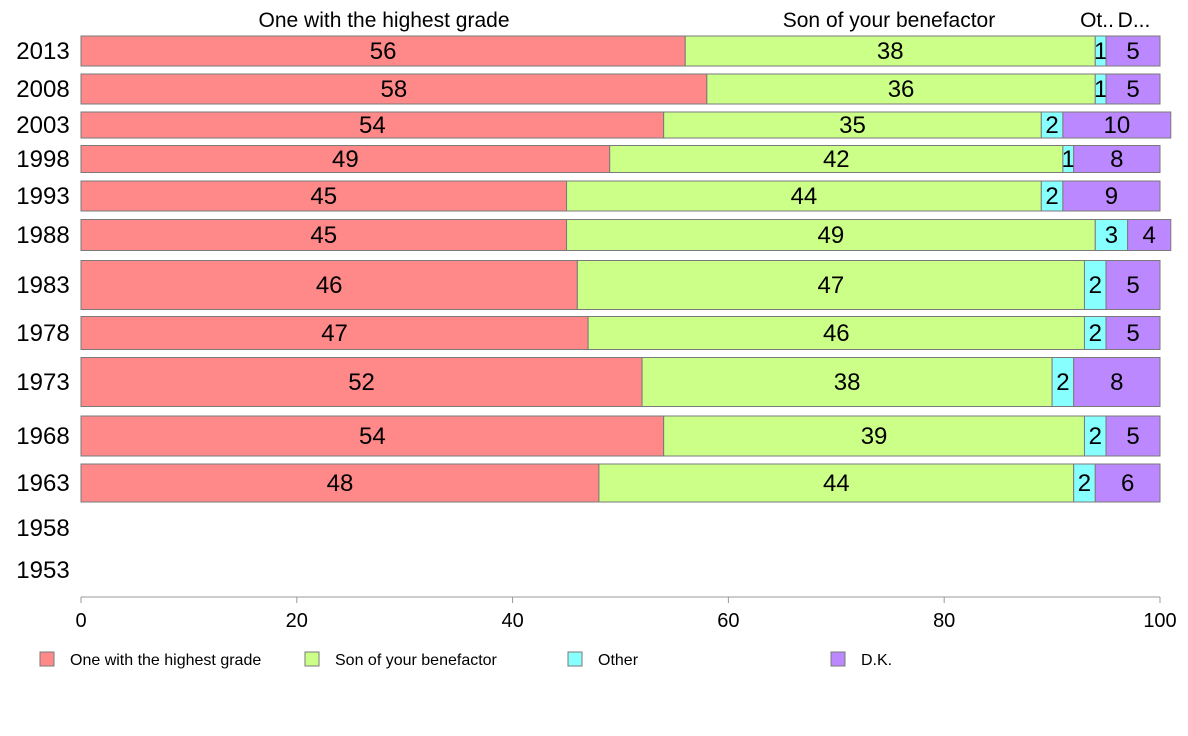 The height and width of the screenshot is (736, 1188). I want to click on header-other: Ot.., so click(1097, 20).